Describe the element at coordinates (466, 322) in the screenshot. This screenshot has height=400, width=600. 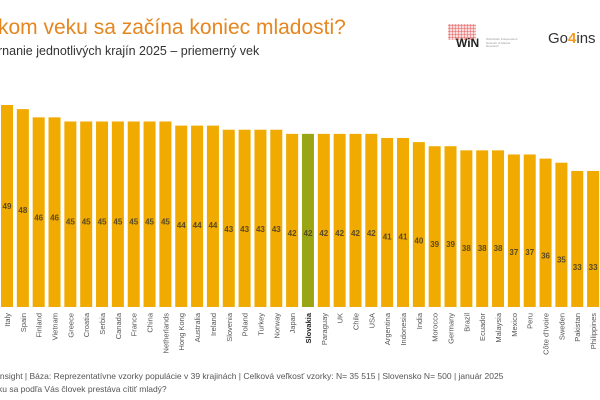
I see `category-label: Brazil` at that location.